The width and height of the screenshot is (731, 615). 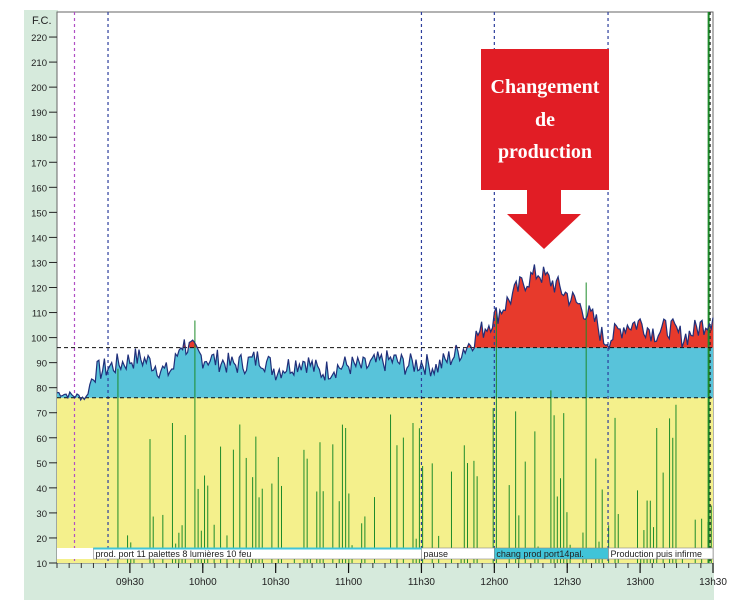 I want to click on y-tick-label: 120, so click(x=39, y=289).